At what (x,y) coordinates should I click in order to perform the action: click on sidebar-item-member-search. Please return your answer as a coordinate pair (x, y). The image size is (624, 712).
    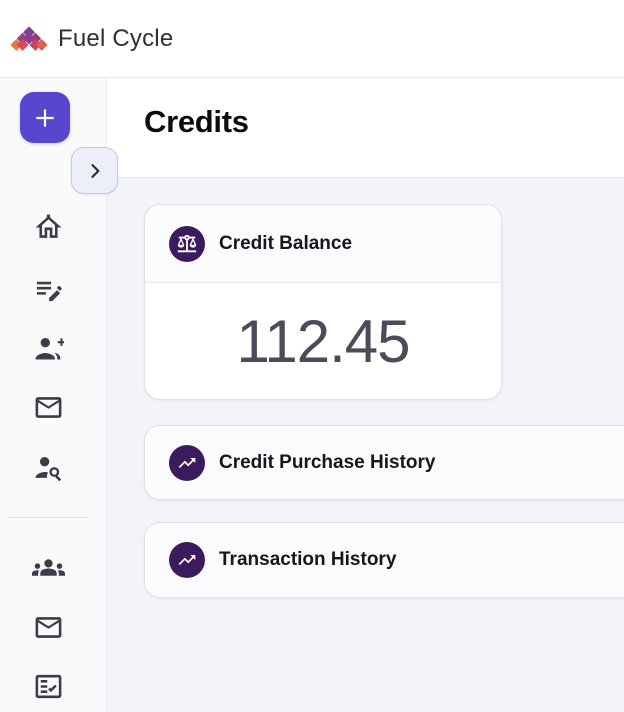
    Looking at the image, I should click on (48, 467).